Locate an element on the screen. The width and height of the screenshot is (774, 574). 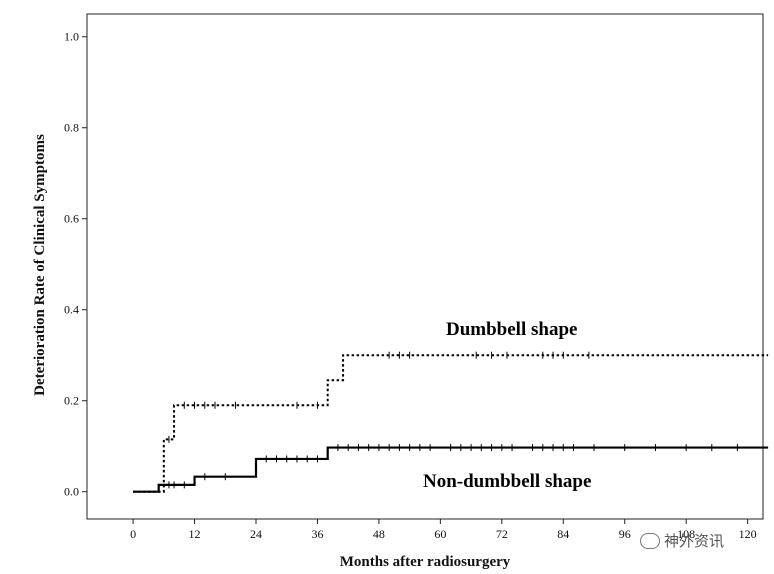
y-axis-title: Deterioration Rate of Clinical Symptoms is located at coordinates (40, 265).